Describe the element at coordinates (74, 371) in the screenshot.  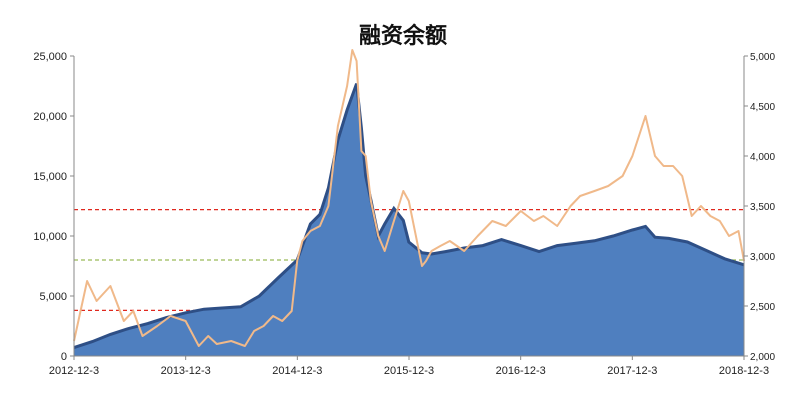
I see `x-tick-label: 2012-12-3` at that location.